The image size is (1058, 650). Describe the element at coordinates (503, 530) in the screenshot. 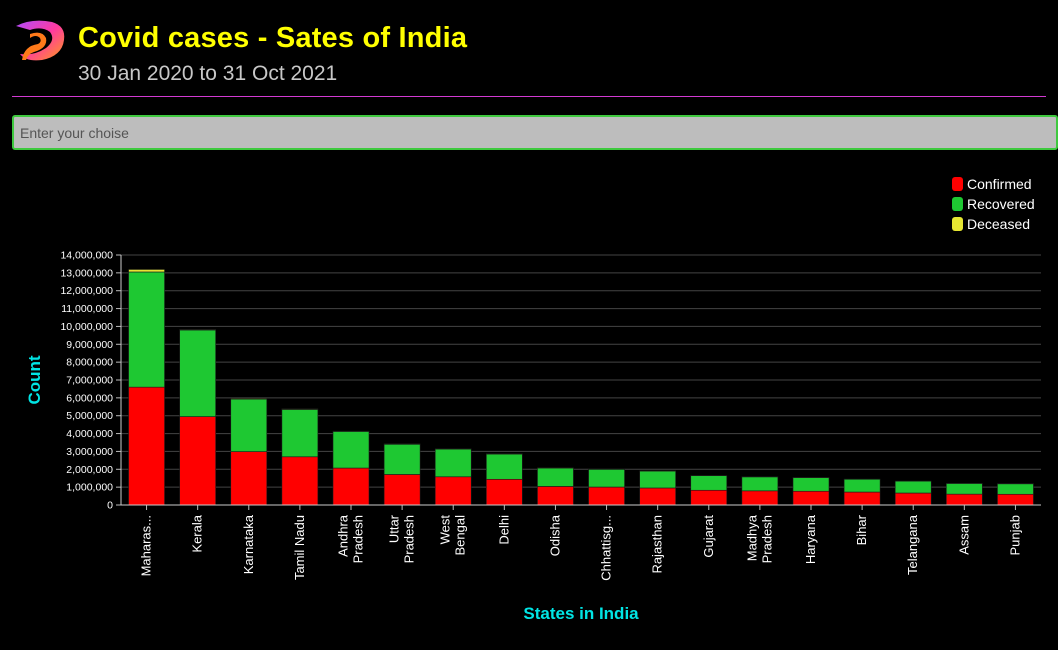

I see `x-tick-label: Delhi` at that location.